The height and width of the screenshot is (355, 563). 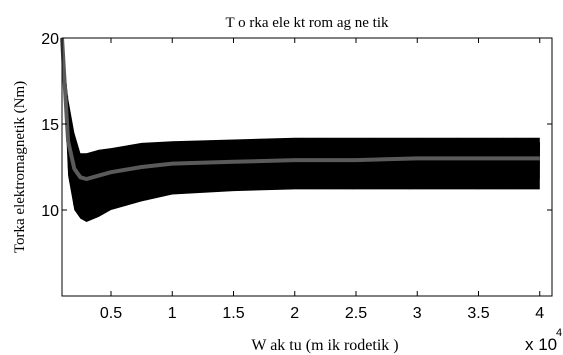 I want to click on y-tick-label: 10, so click(x=50, y=211).